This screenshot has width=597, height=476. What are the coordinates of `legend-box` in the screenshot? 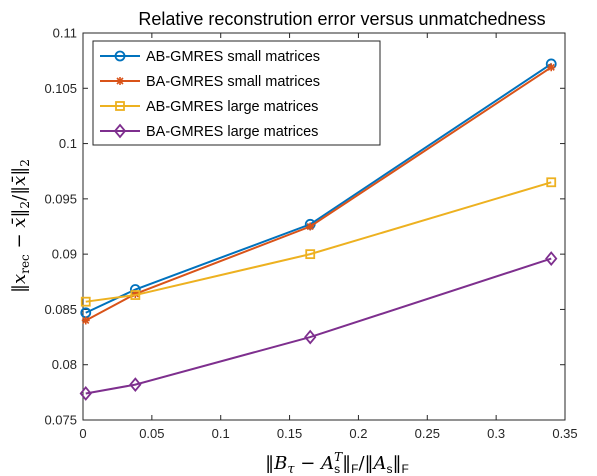 It's located at (236, 93).